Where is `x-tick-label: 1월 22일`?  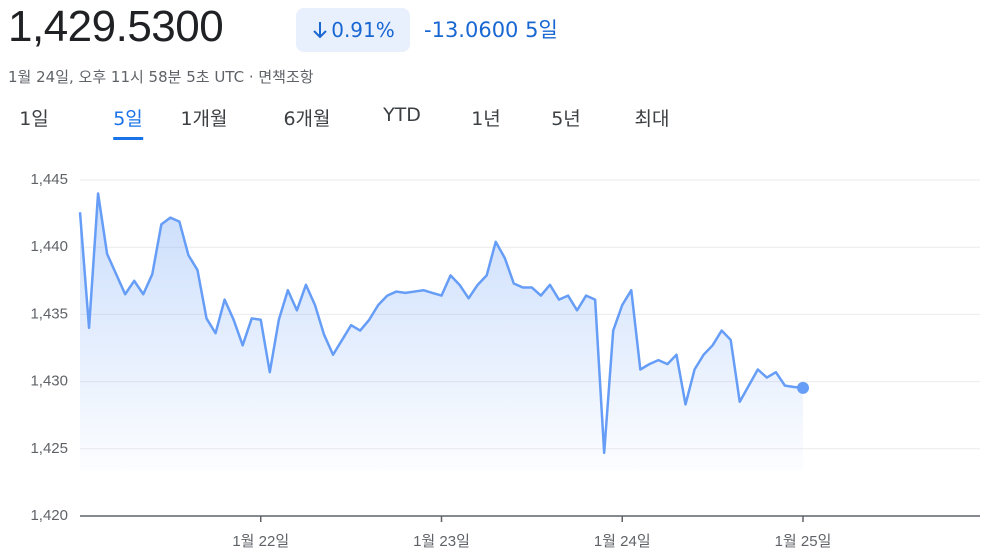 x-tick-label: 1월 22일 is located at coordinates (260, 541).